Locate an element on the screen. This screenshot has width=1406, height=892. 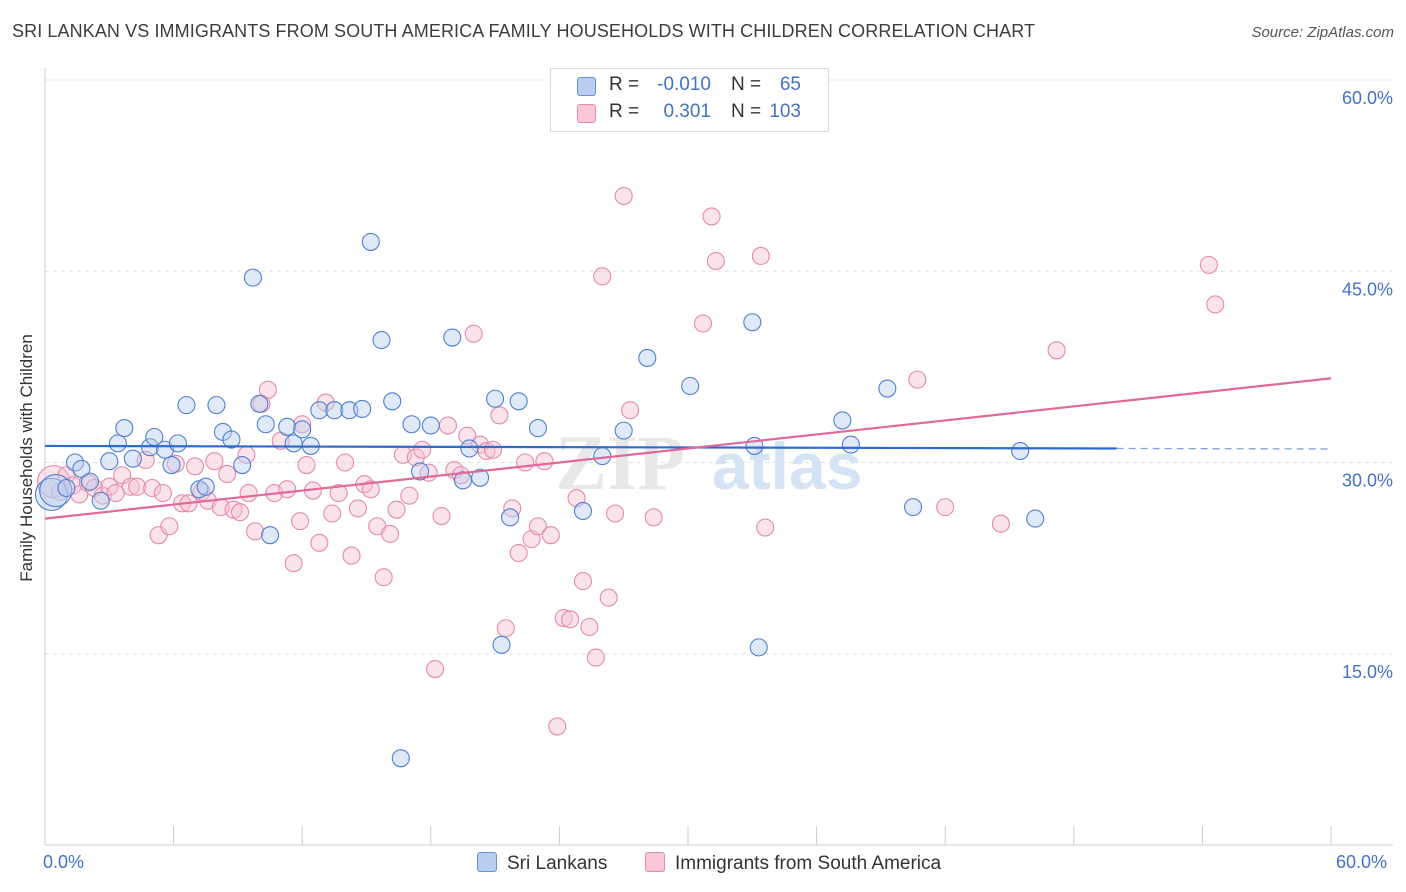
legend-n-value: 65 is located at coordinates (790, 84).